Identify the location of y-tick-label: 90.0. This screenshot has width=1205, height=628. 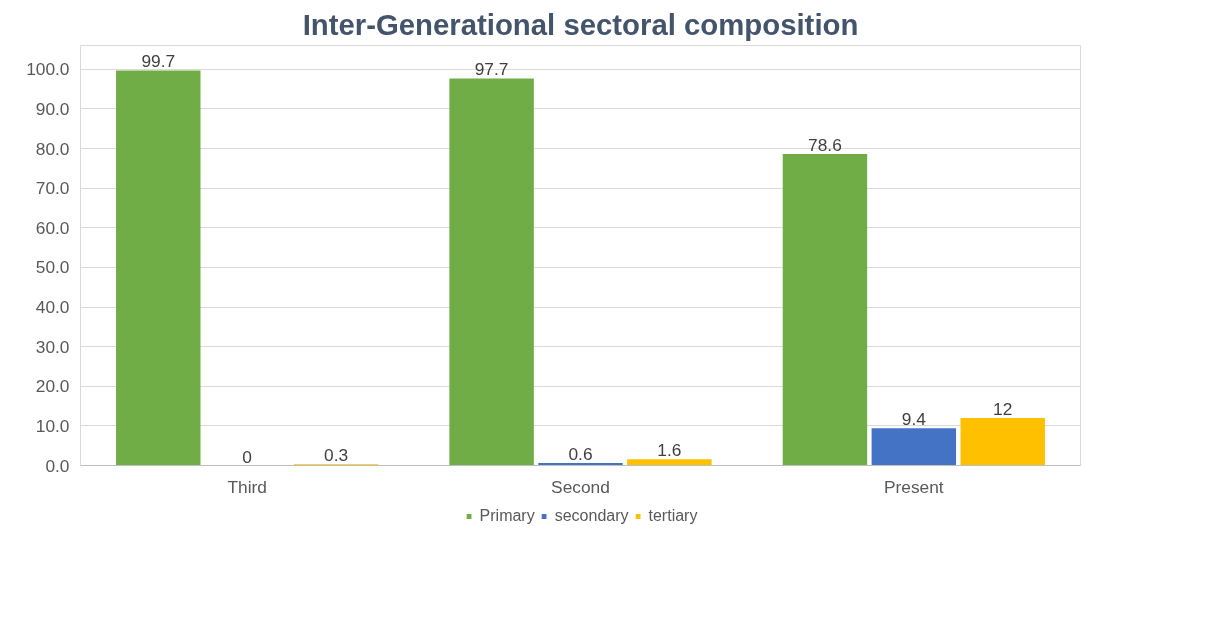
(52, 108).